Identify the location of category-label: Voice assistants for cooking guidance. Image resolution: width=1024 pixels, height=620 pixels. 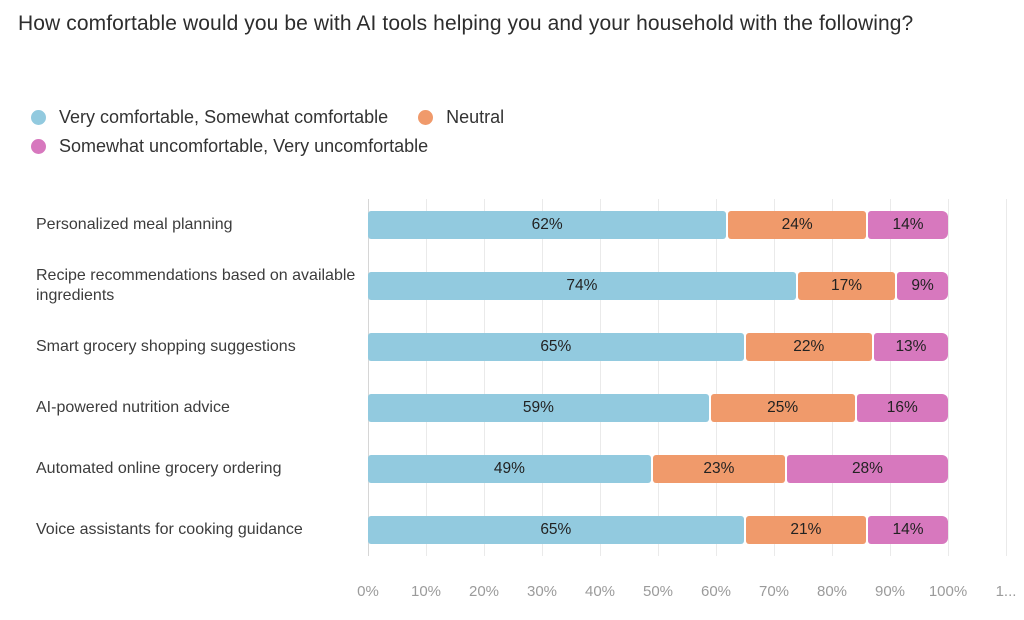
(169, 529).